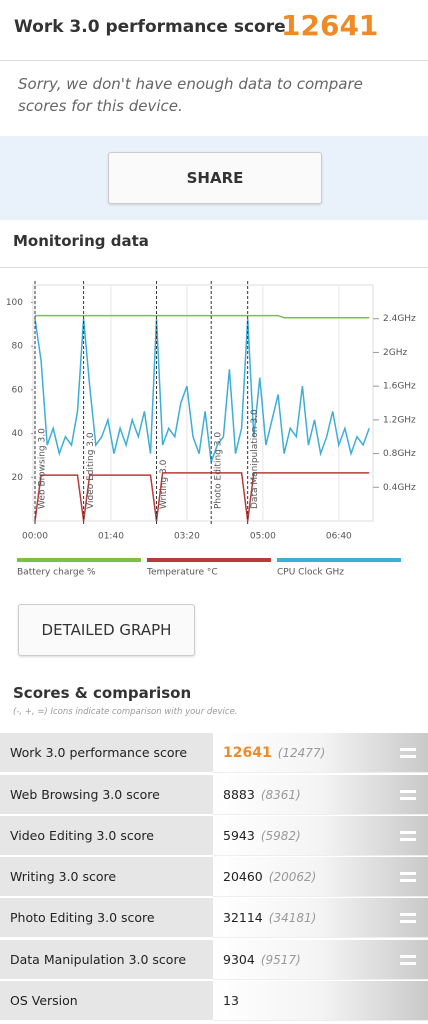  I want to click on score-value: 20460, so click(243, 876).